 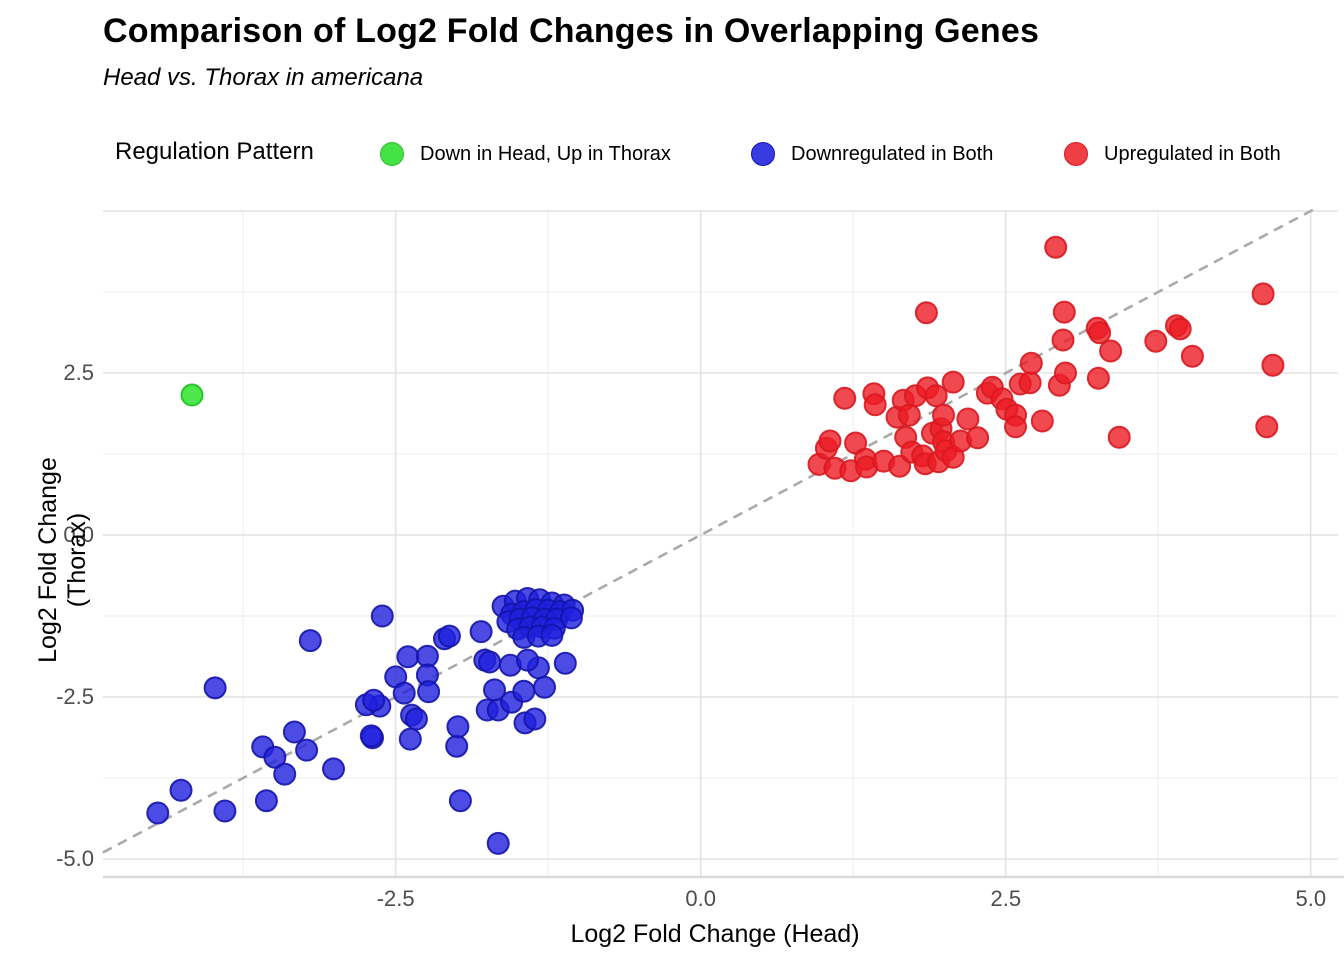 What do you see at coordinates (1192, 153) in the screenshot?
I see `legend-label: Upregulated in Both` at bounding box center [1192, 153].